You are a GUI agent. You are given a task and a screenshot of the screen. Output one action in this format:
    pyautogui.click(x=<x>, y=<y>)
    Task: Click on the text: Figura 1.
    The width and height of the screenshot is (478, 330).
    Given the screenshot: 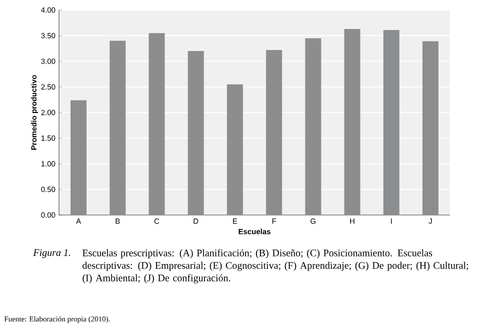 What is the action you would take?
    pyautogui.click(x=51, y=253)
    